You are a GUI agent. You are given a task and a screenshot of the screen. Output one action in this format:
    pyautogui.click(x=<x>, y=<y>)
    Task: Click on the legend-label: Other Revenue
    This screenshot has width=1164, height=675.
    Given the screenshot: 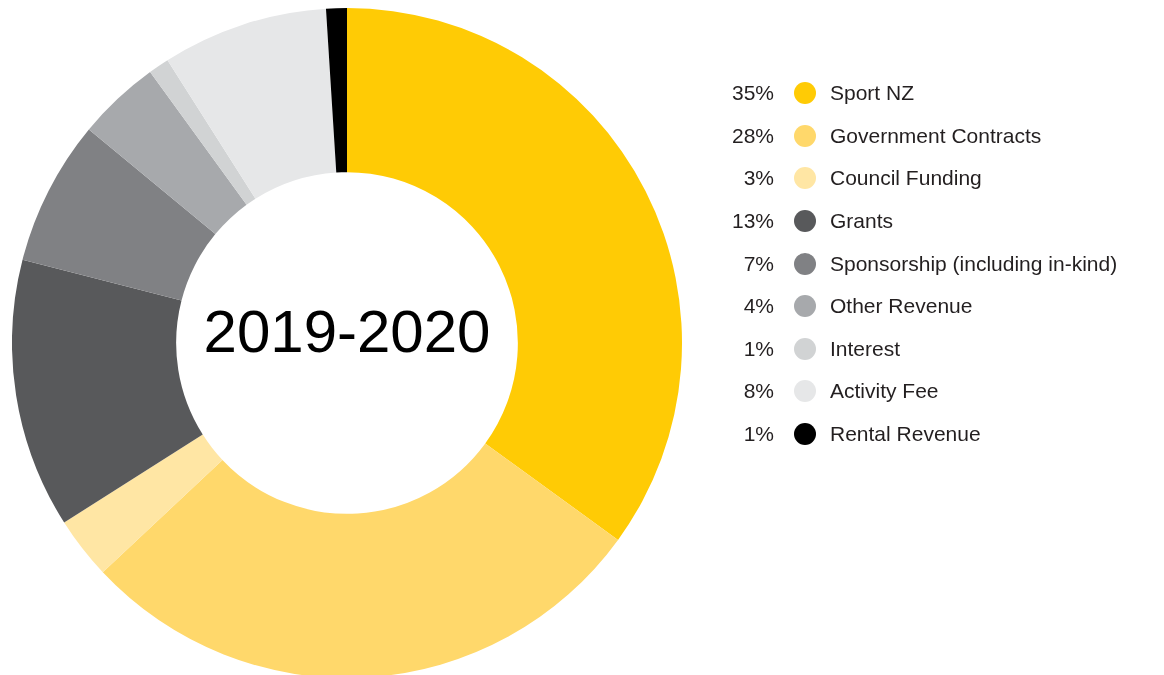 What is the action you would take?
    pyautogui.click(x=901, y=306)
    